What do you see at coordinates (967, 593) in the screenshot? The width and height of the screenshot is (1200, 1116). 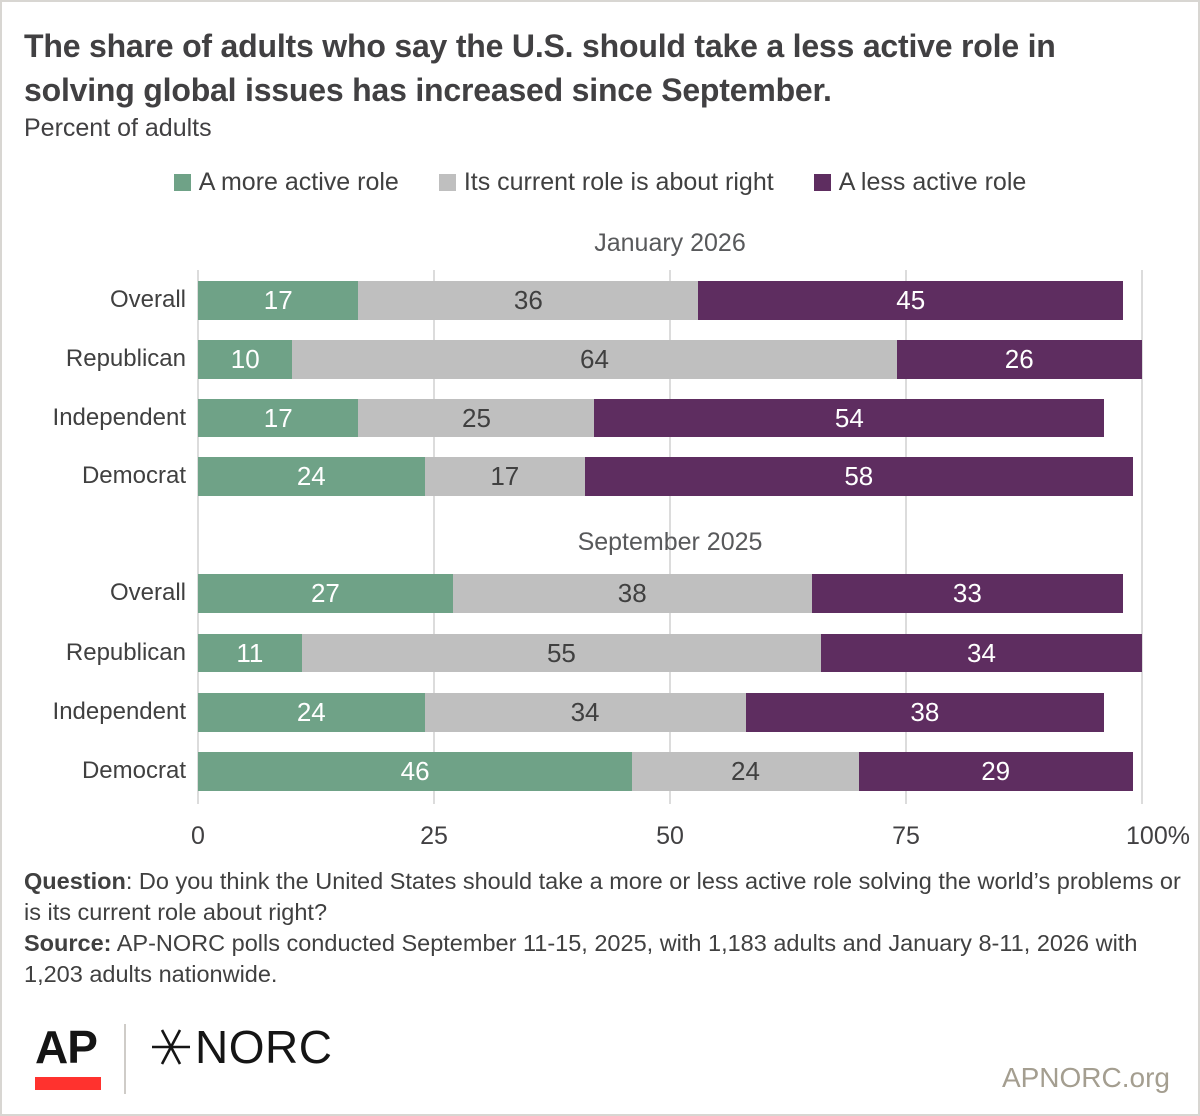 I see `bar-segment: 33` at bounding box center [967, 593].